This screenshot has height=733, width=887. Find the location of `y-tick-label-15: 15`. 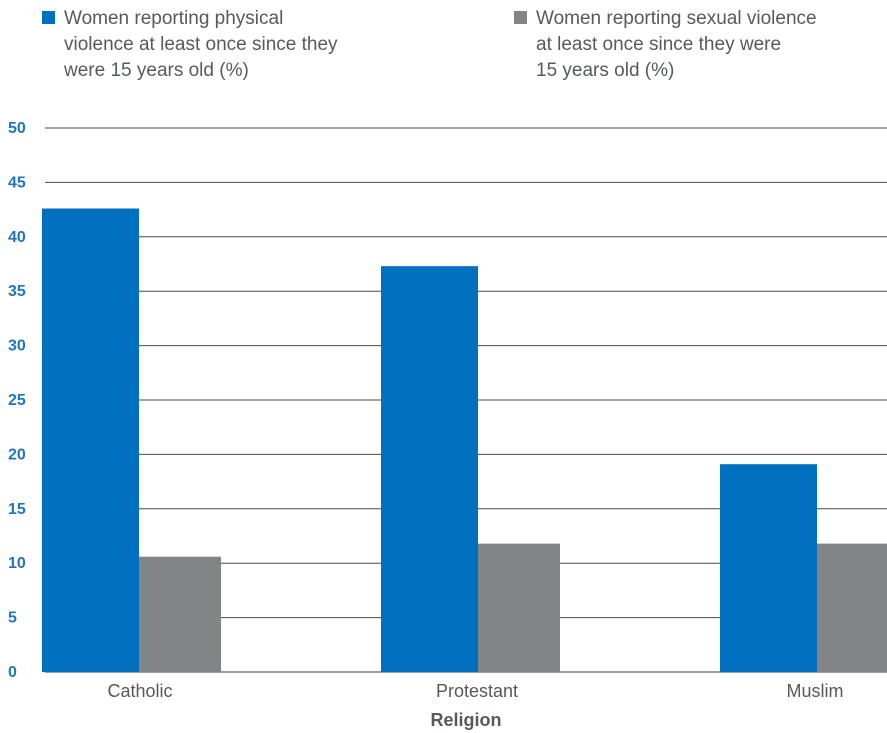

y-tick-label-15: 15 is located at coordinates (17, 509).